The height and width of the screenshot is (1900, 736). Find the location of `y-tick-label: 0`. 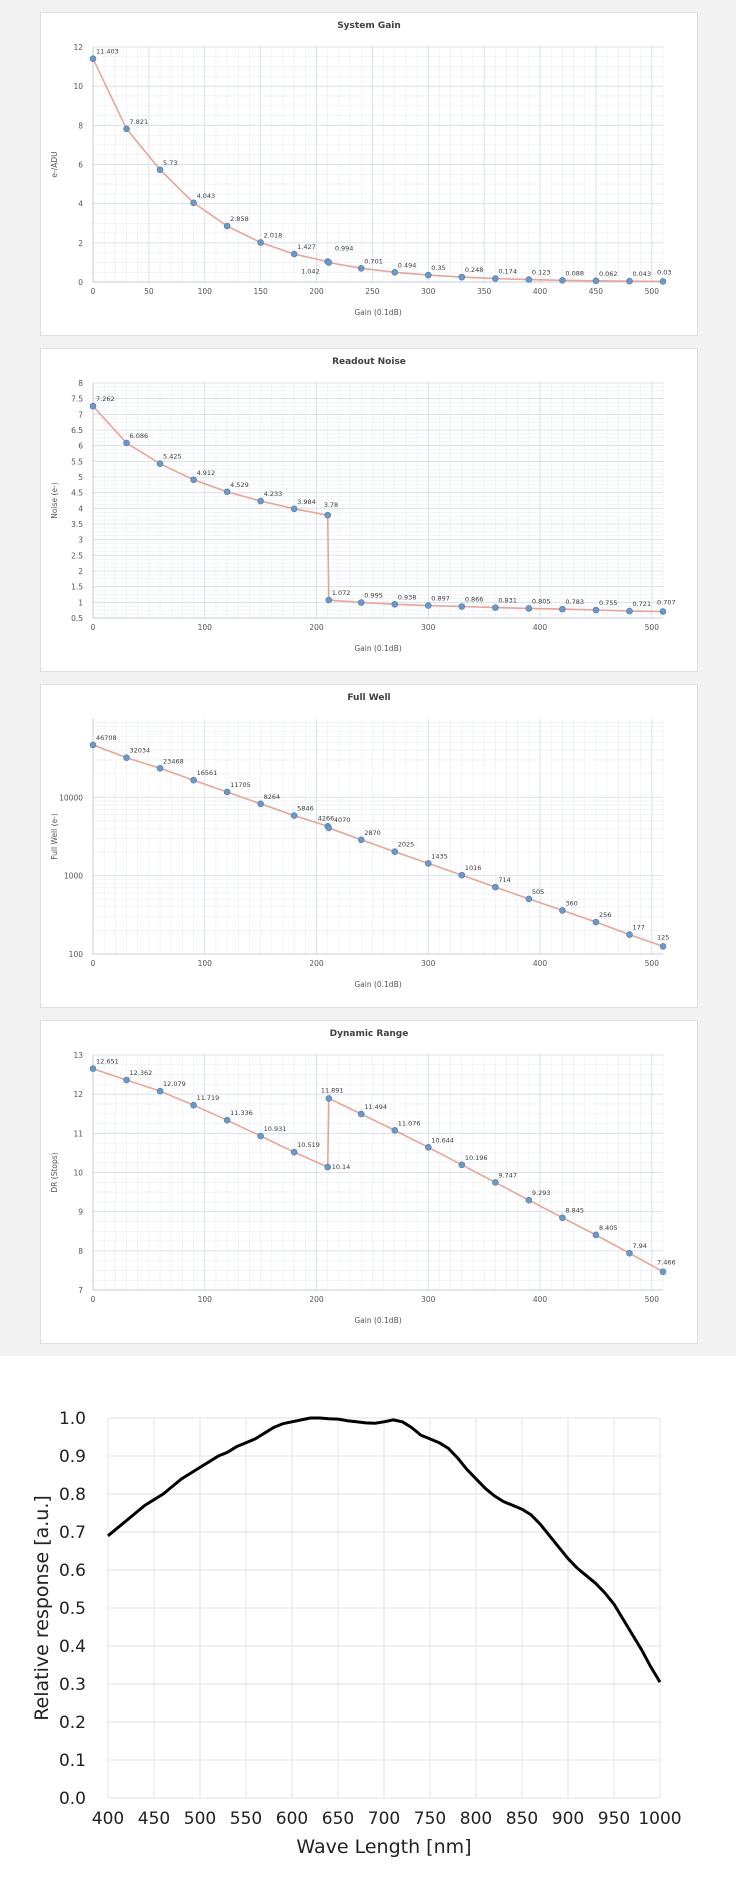

y-tick-label: 0 is located at coordinates (80, 282).